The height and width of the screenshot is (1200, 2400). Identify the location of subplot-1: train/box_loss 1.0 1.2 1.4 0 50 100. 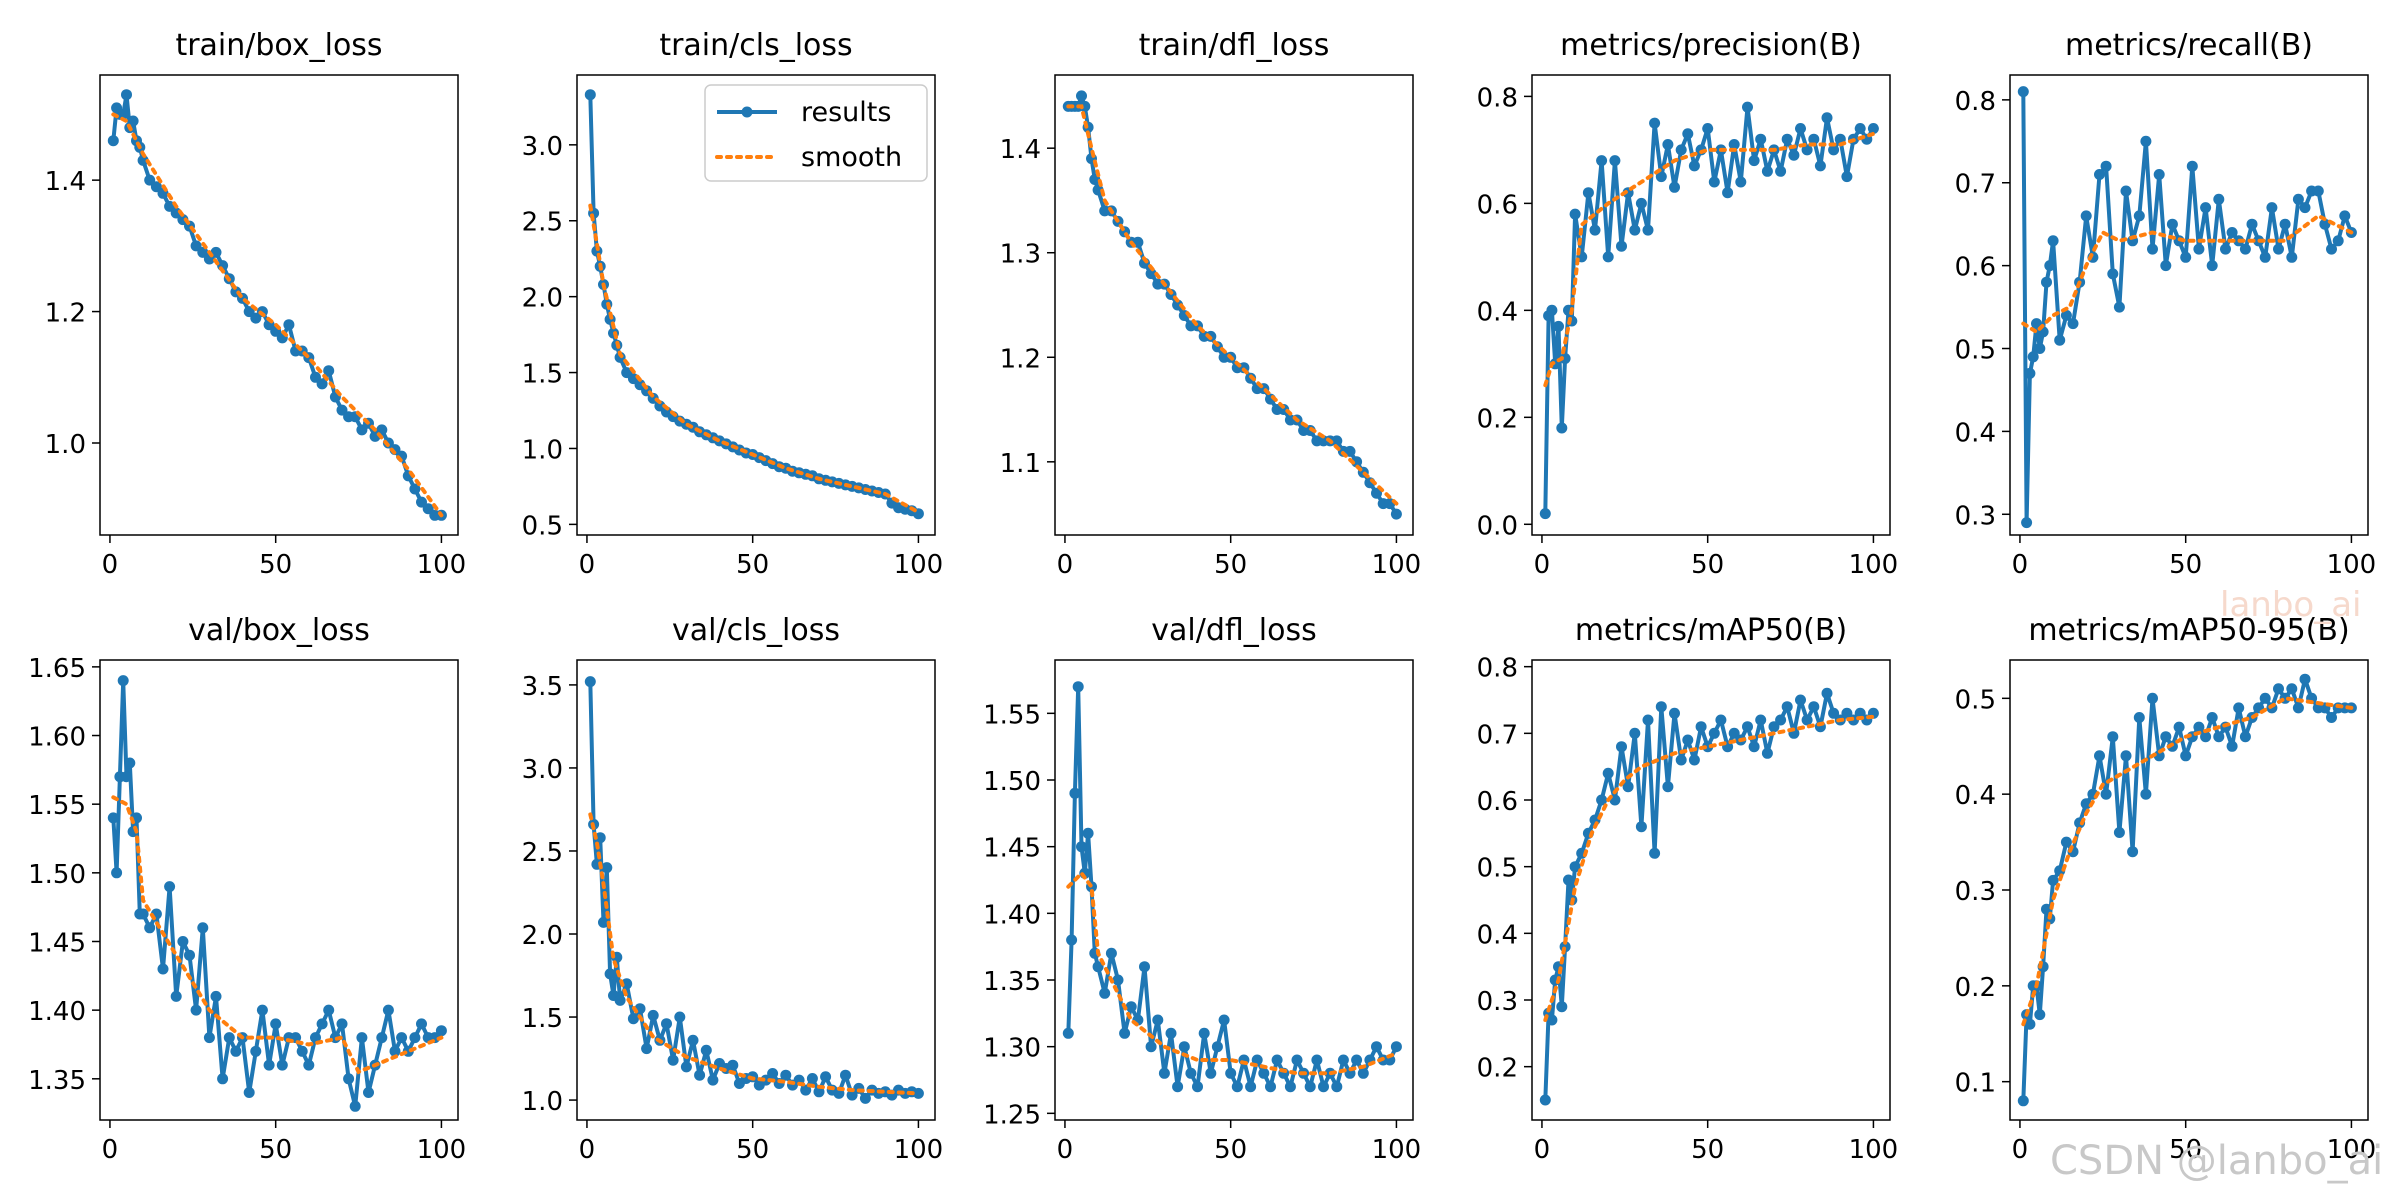
(256, 304).